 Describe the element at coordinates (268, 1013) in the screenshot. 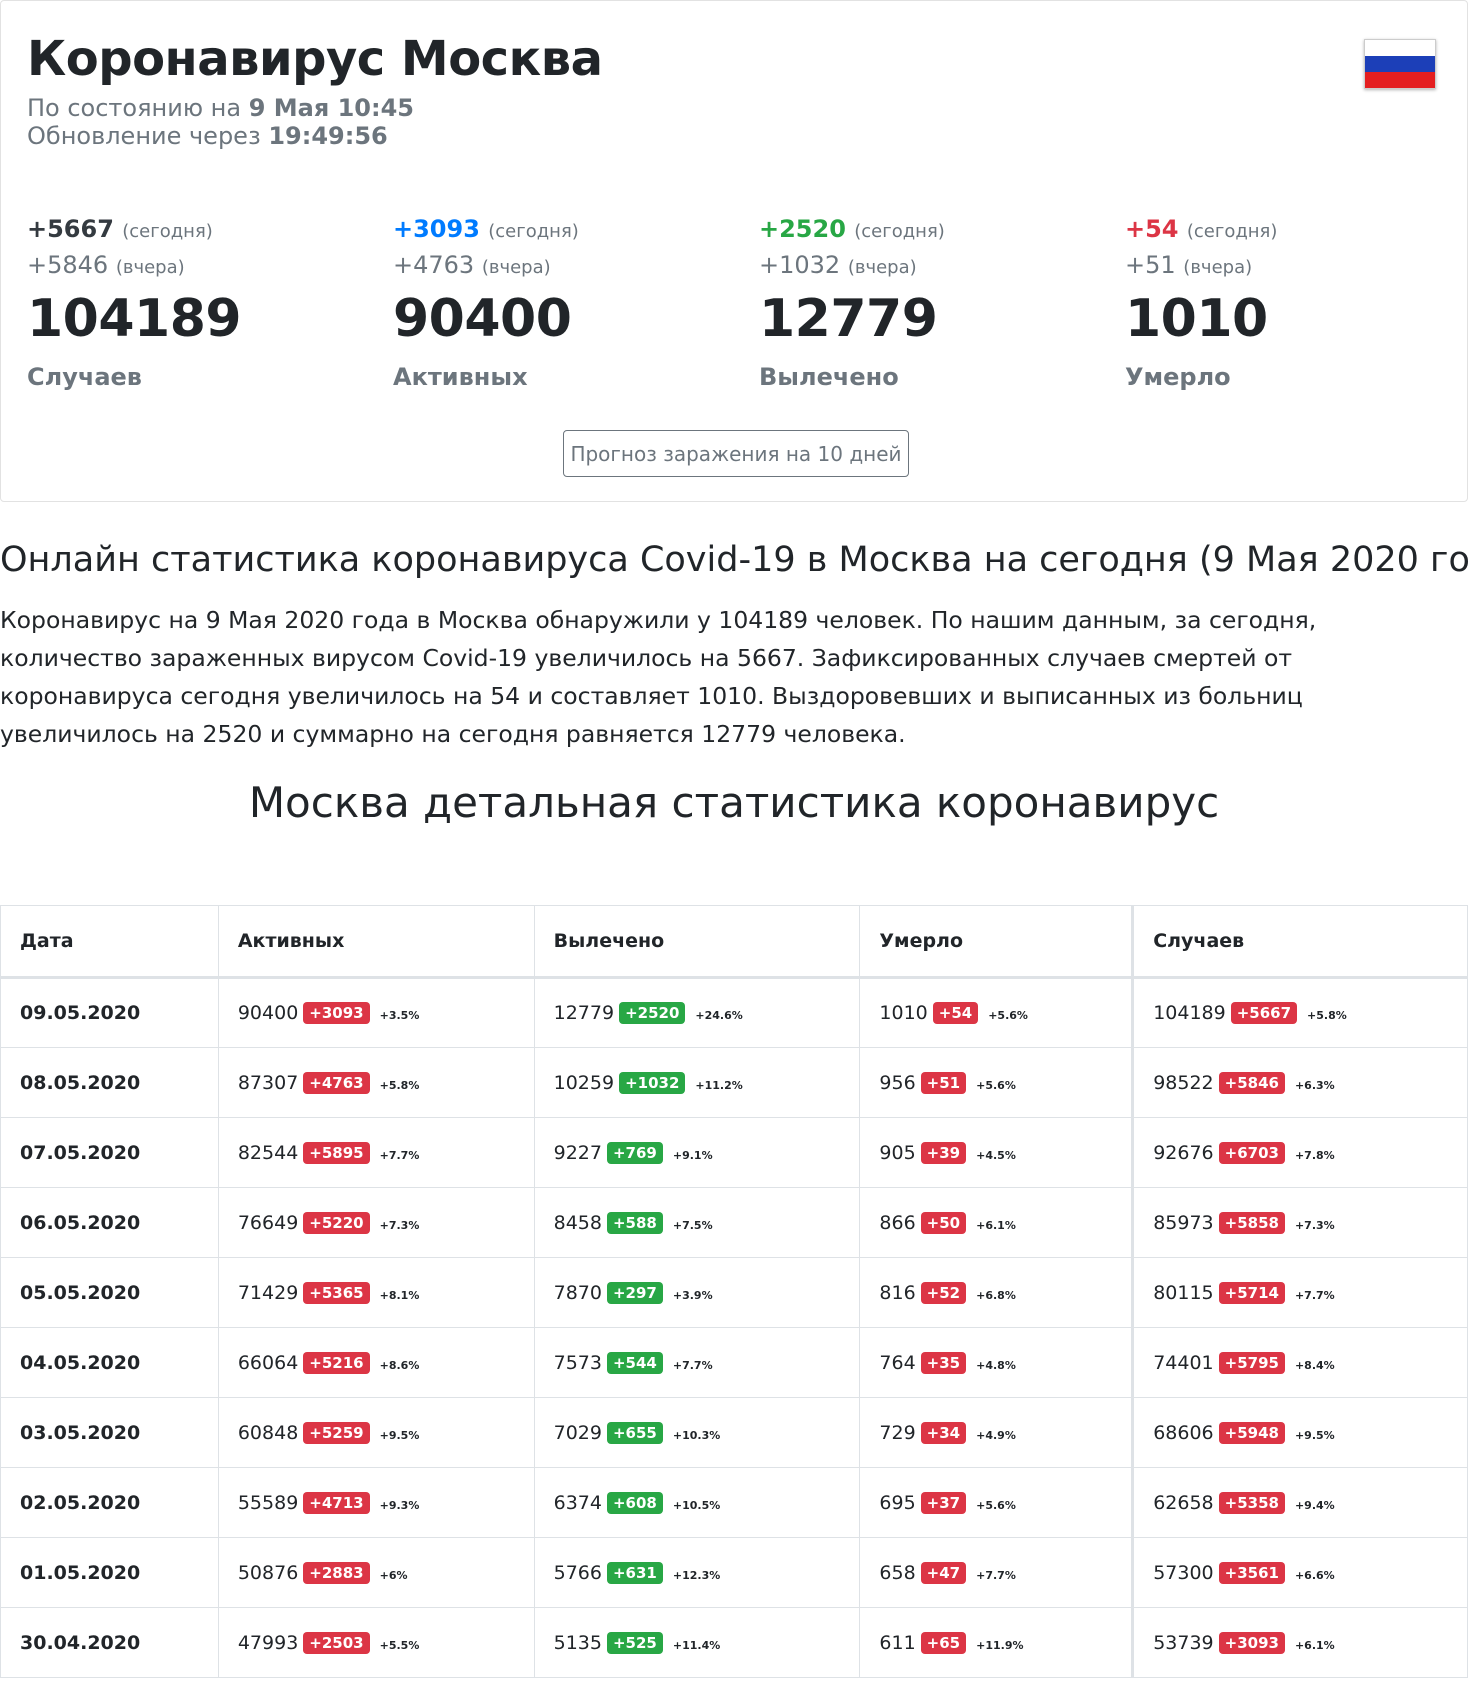

I see `cell-value: 90400` at that location.